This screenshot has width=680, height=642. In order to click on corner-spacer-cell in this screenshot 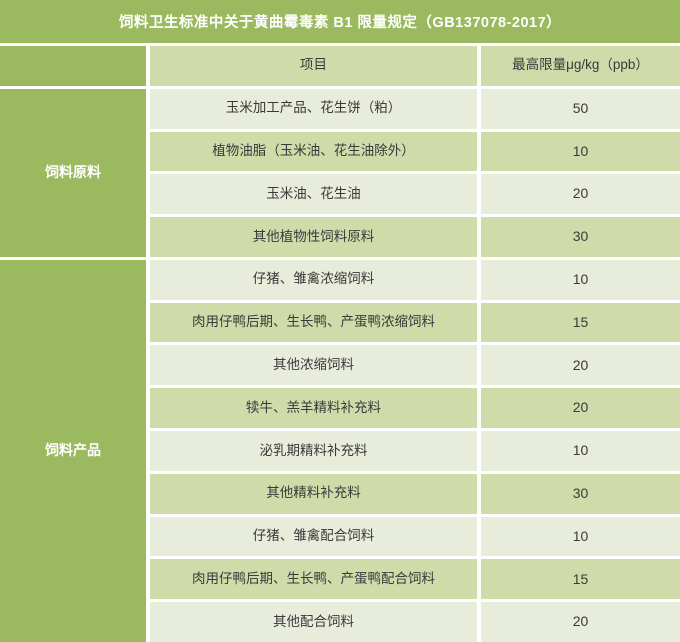, I will do `click(73, 66)`.